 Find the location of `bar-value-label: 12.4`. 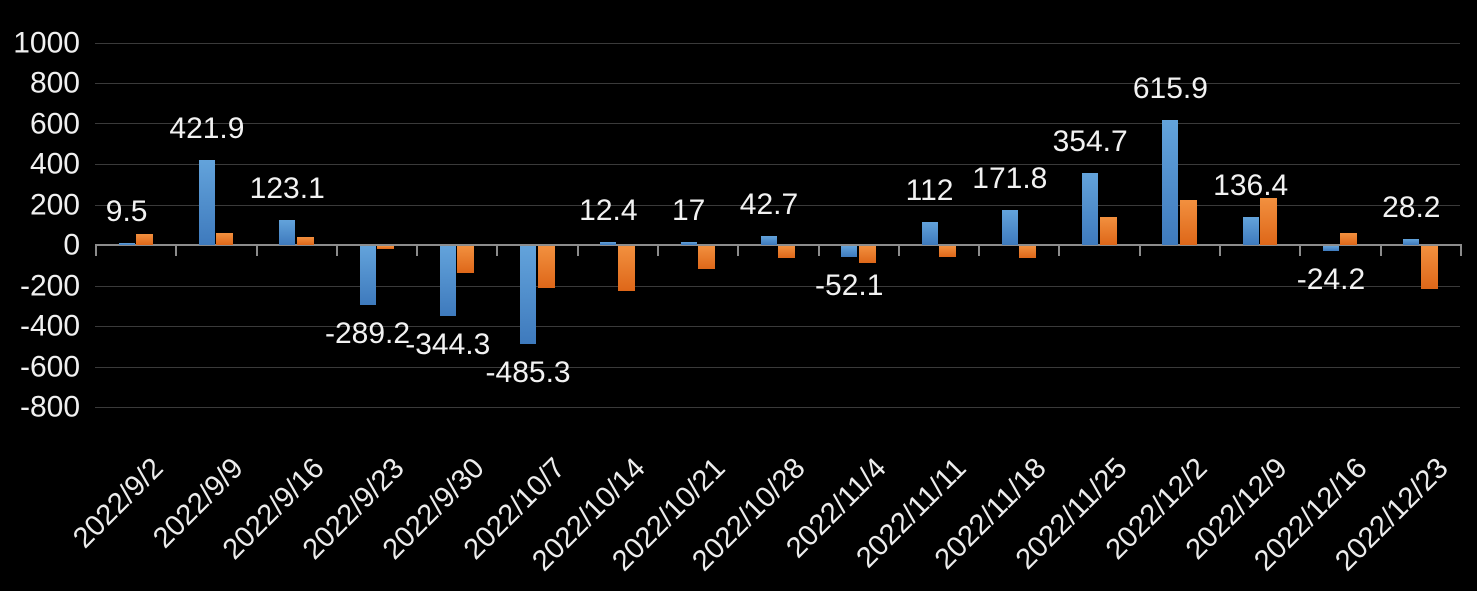

bar-value-label: 12.4 is located at coordinates (608, 211).